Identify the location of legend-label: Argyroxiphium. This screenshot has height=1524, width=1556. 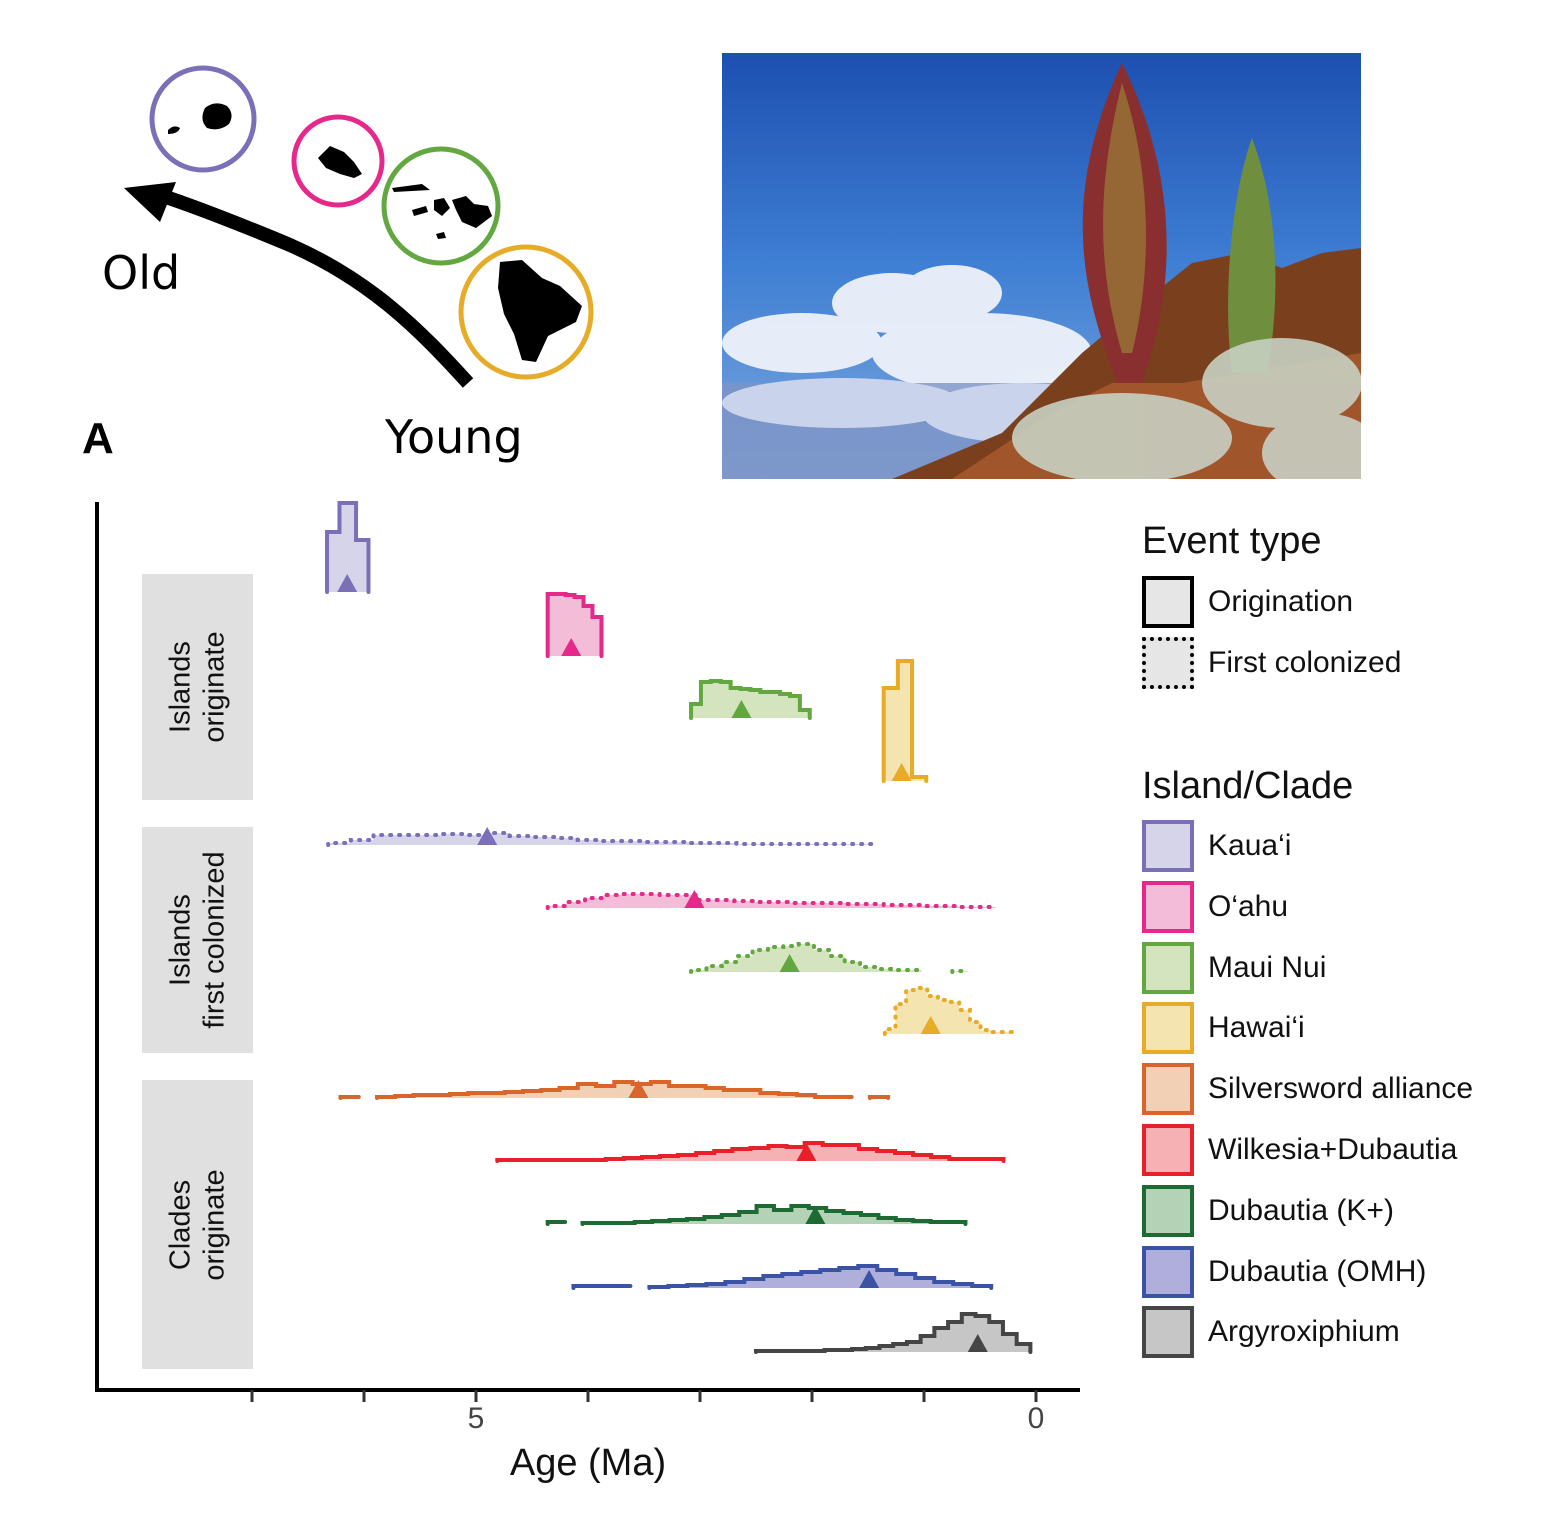
(1304, 1332).